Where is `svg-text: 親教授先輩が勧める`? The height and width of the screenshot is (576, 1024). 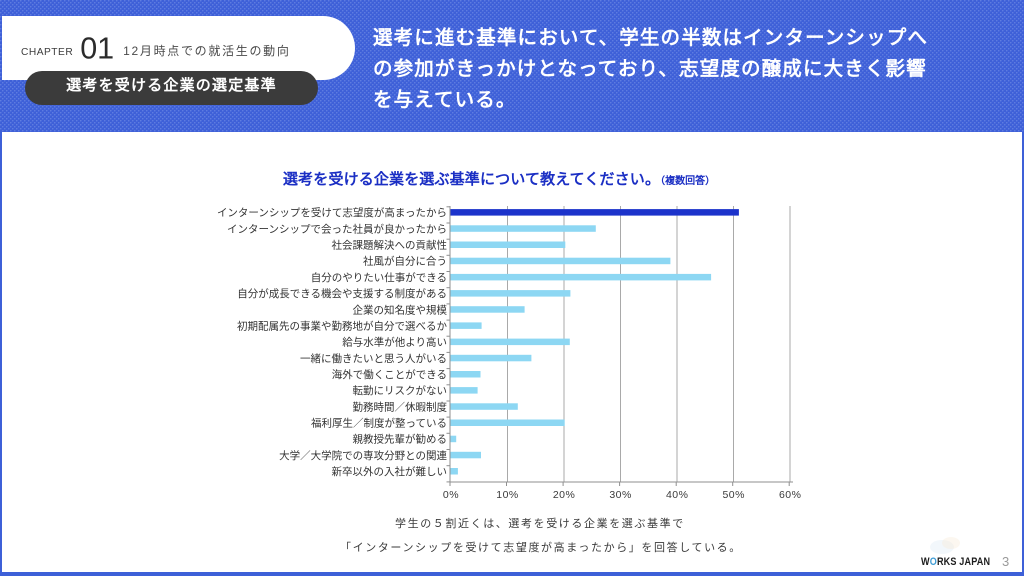 svg-text: 親教授先輩が勧める is located at coordinates (400, 439).